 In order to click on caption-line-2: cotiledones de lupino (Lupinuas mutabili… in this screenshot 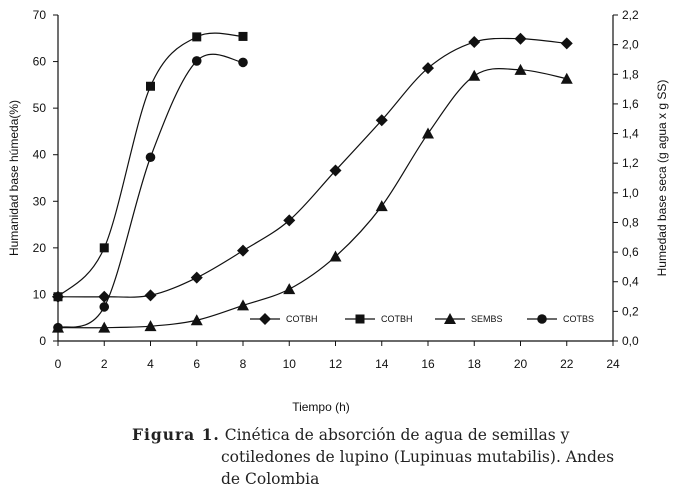, I will do `click(418, 457)`.